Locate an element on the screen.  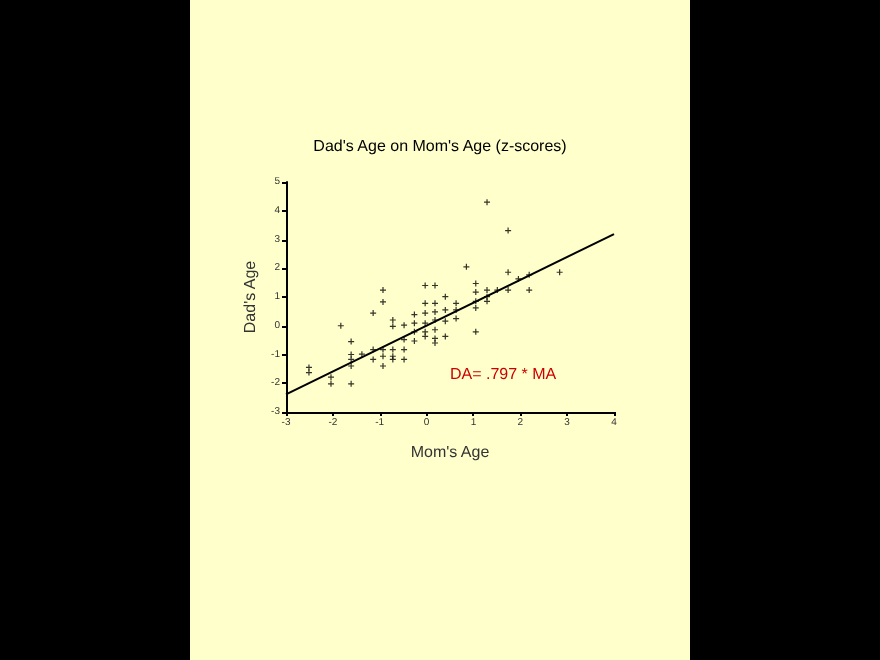
x-axis-title: Mom's Age is located at coordinates (450, 452).